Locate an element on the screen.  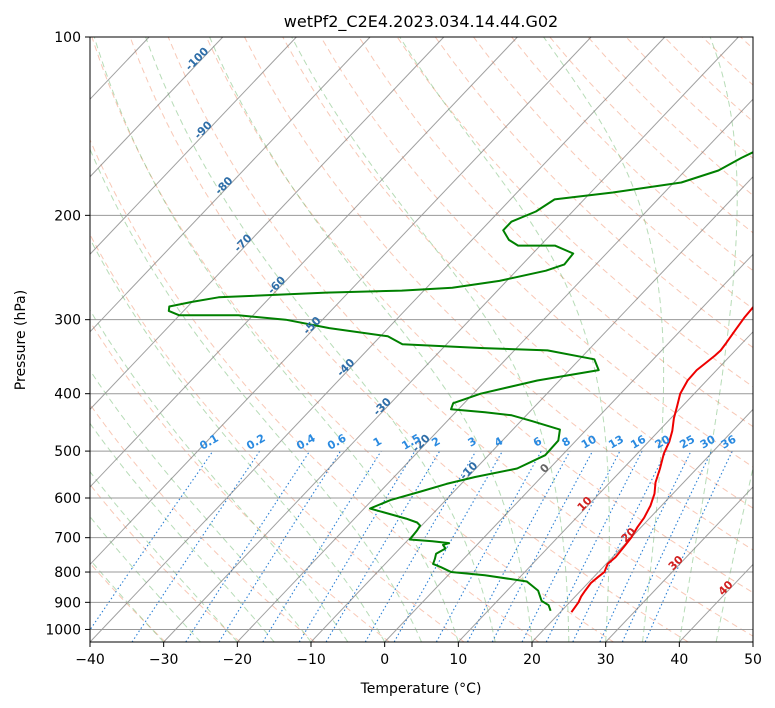
dry-adiabat-label: -90 is located at coordinates (202, 129).